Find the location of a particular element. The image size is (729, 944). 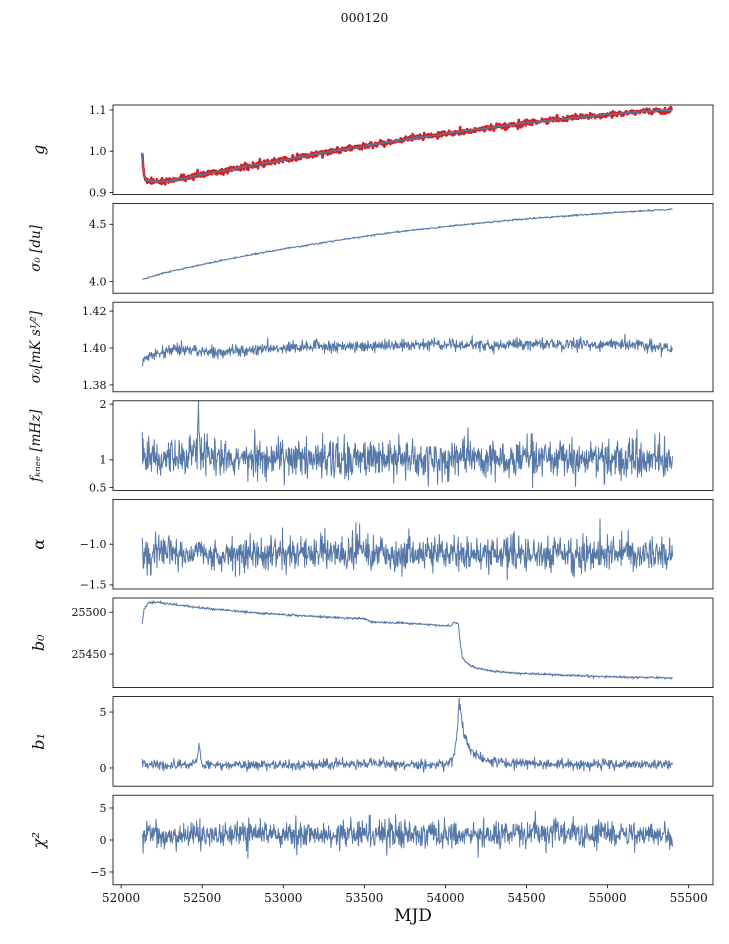

x-tick-label: 52500 is located at coordinates (202, 898).